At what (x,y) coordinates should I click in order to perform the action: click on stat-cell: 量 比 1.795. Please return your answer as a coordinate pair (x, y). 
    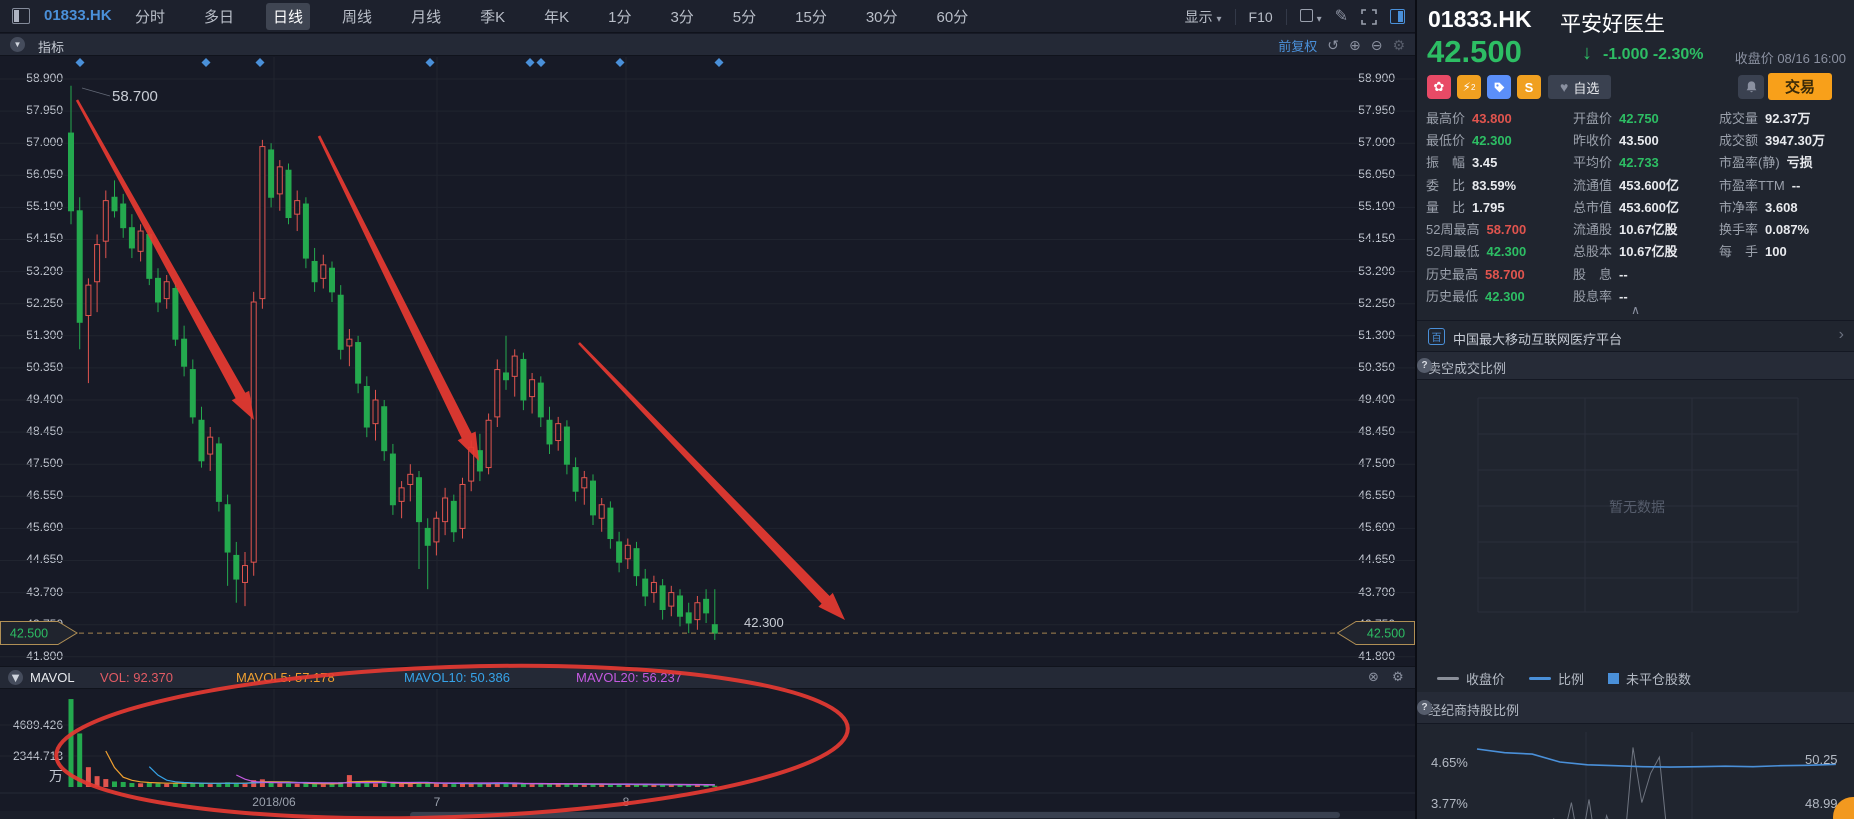
    Looking at the image, I should click on (1499, 206).